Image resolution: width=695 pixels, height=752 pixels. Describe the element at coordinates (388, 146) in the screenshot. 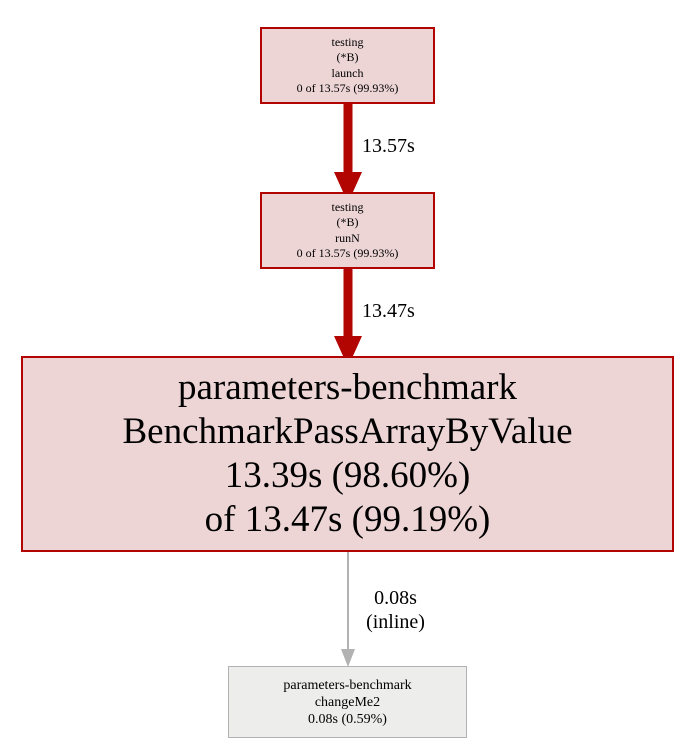

I see `edge-launch-runN-label: 13.57s` at that location.